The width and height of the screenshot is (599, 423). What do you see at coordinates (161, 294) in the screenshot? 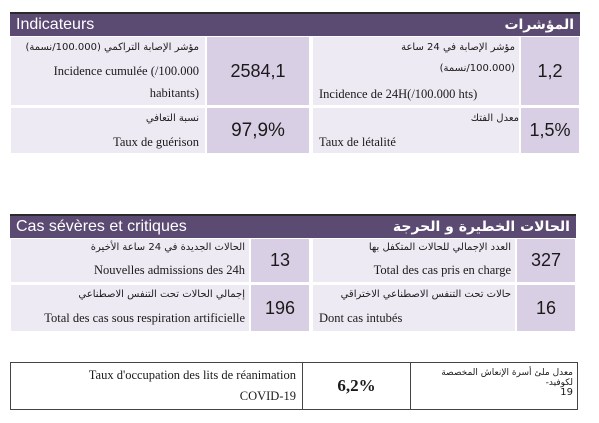
I see `respiration-label-ar: إجمالي الحالات تحت التنفس الاصطناعي` at bounding box center [161, 294].